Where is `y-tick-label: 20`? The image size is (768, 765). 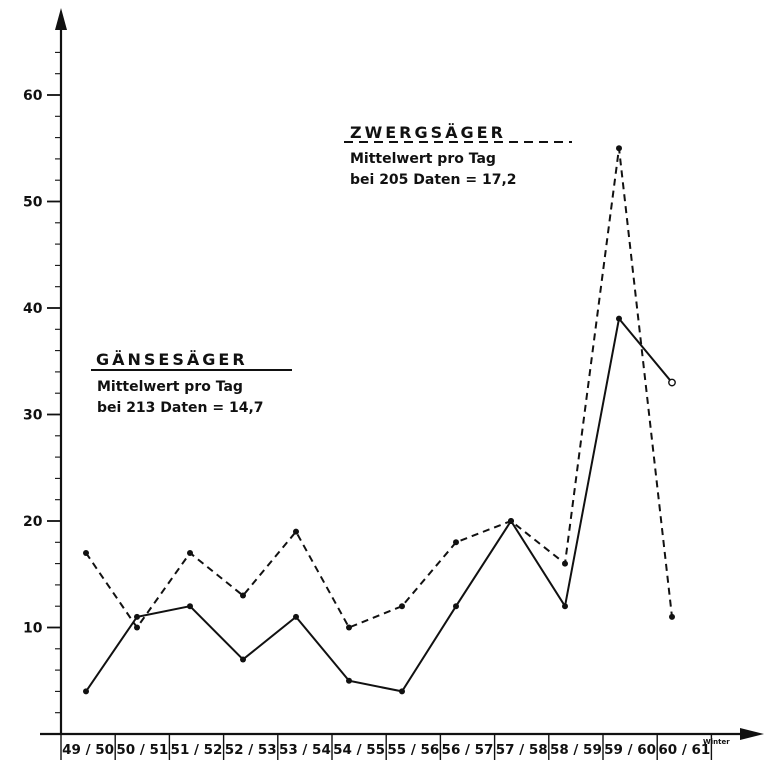
y-tick-label: 20 is located at coordinates (33, 522).